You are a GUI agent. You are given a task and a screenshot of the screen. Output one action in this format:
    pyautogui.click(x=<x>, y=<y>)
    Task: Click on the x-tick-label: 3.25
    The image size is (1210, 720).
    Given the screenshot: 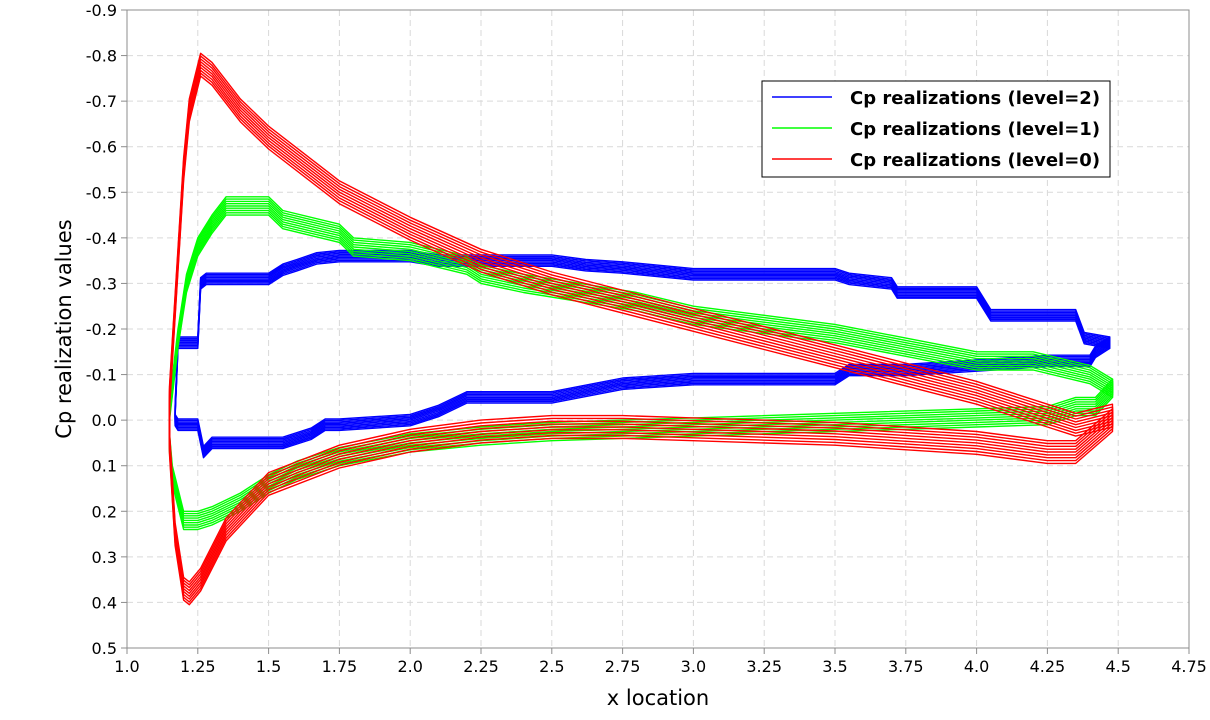 What is the action you would take?
    pyautogui.click(x=764, y=666)
    